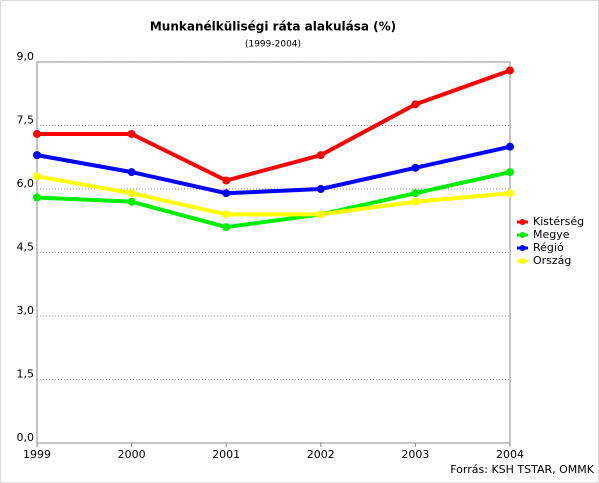  What do you see at coordinates (132, 454) in the screenshot?
I see `x-tick-label: 2000` at bounding box center [132, 454].